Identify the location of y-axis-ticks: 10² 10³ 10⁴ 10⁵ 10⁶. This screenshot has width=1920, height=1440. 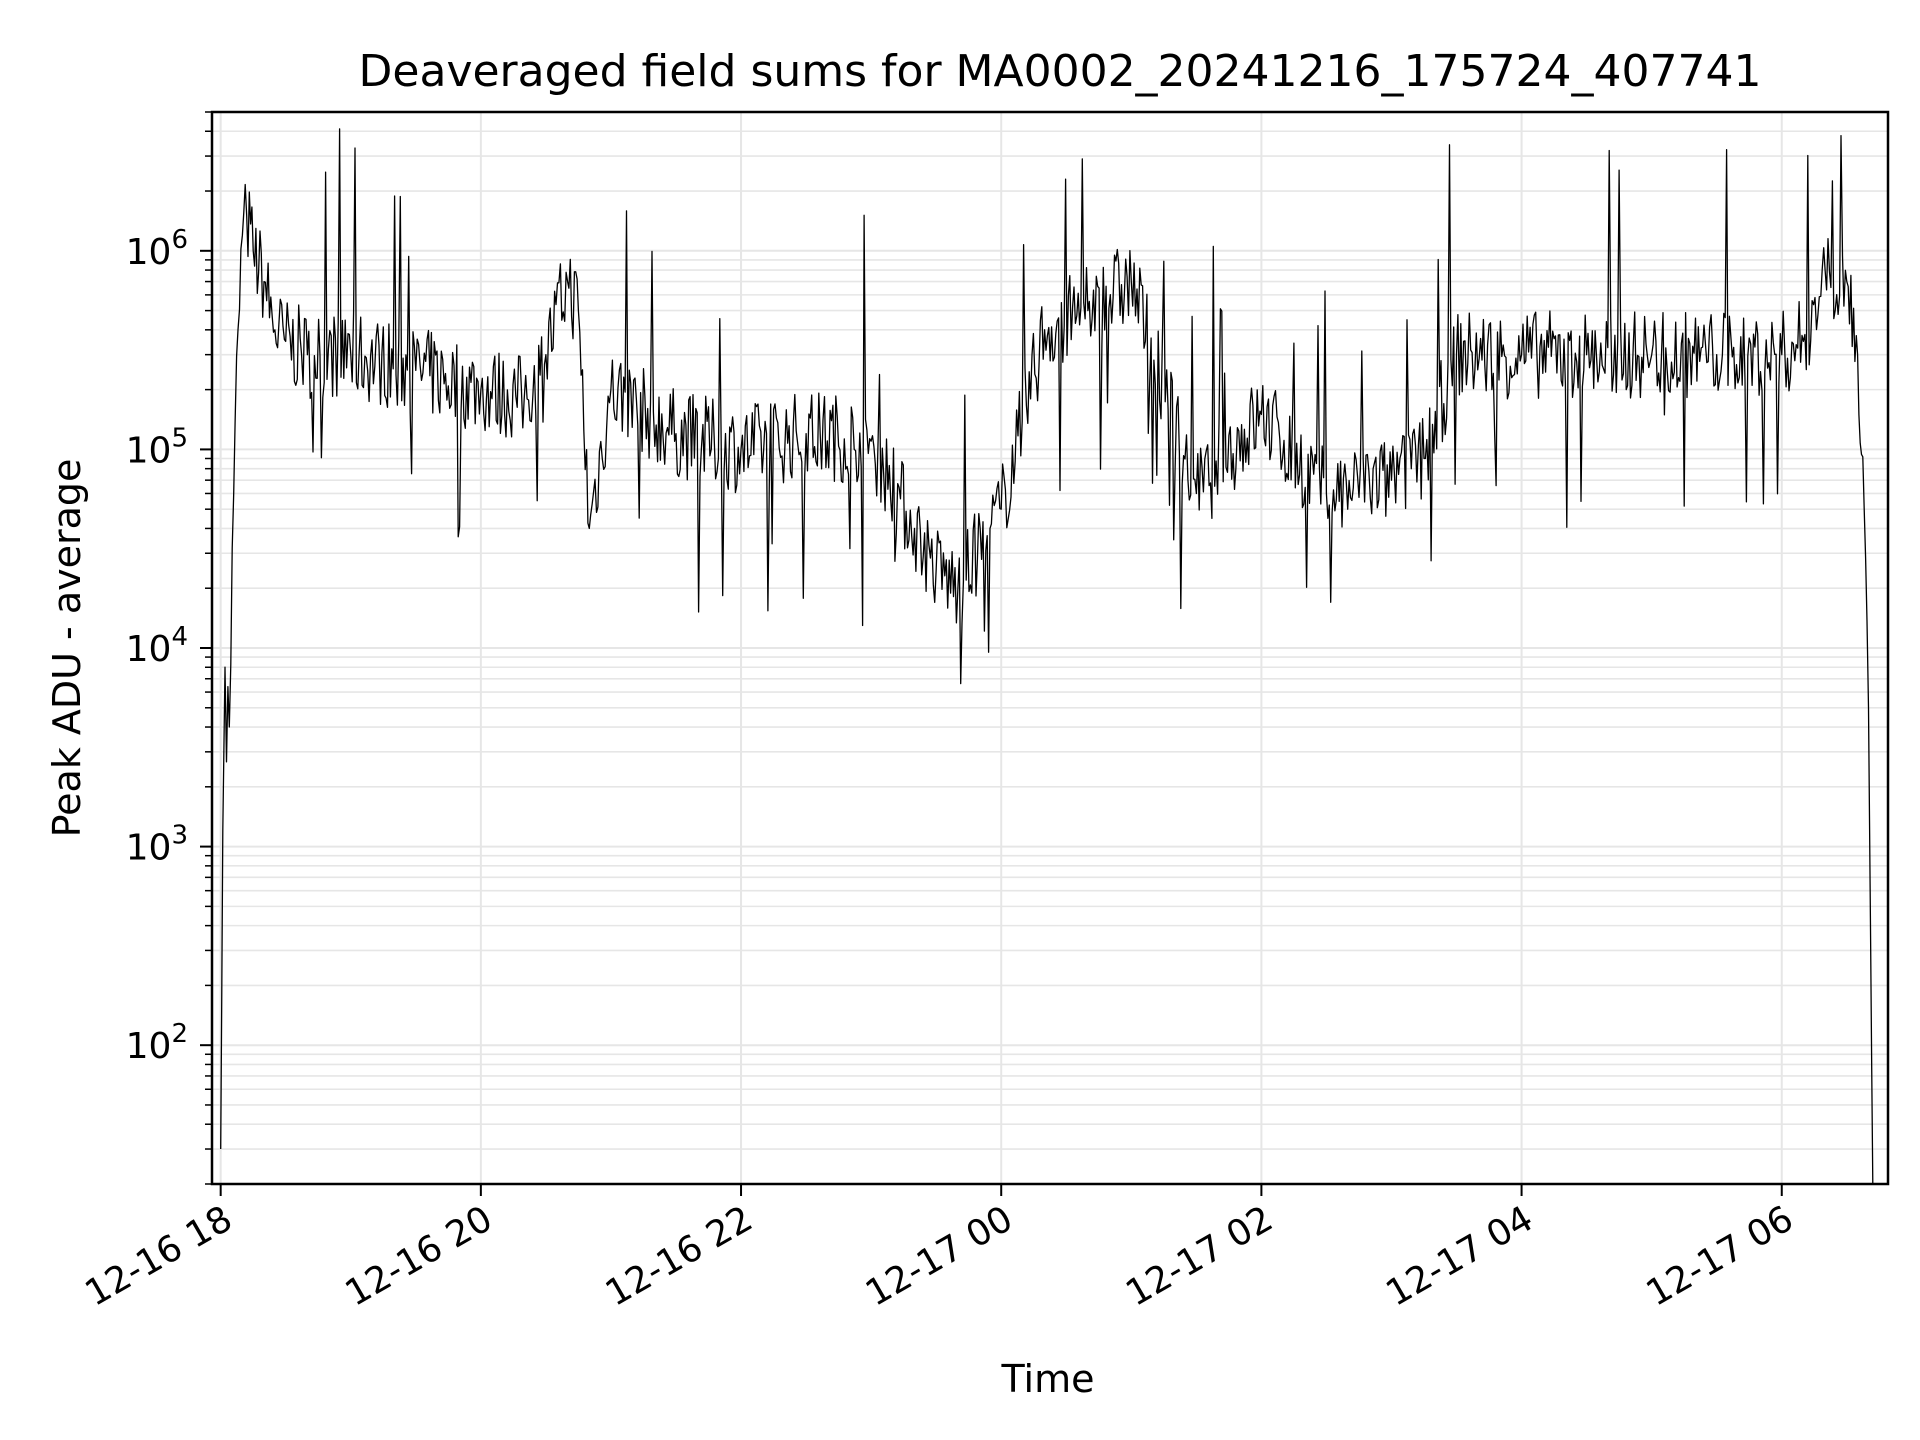
(169, 648).